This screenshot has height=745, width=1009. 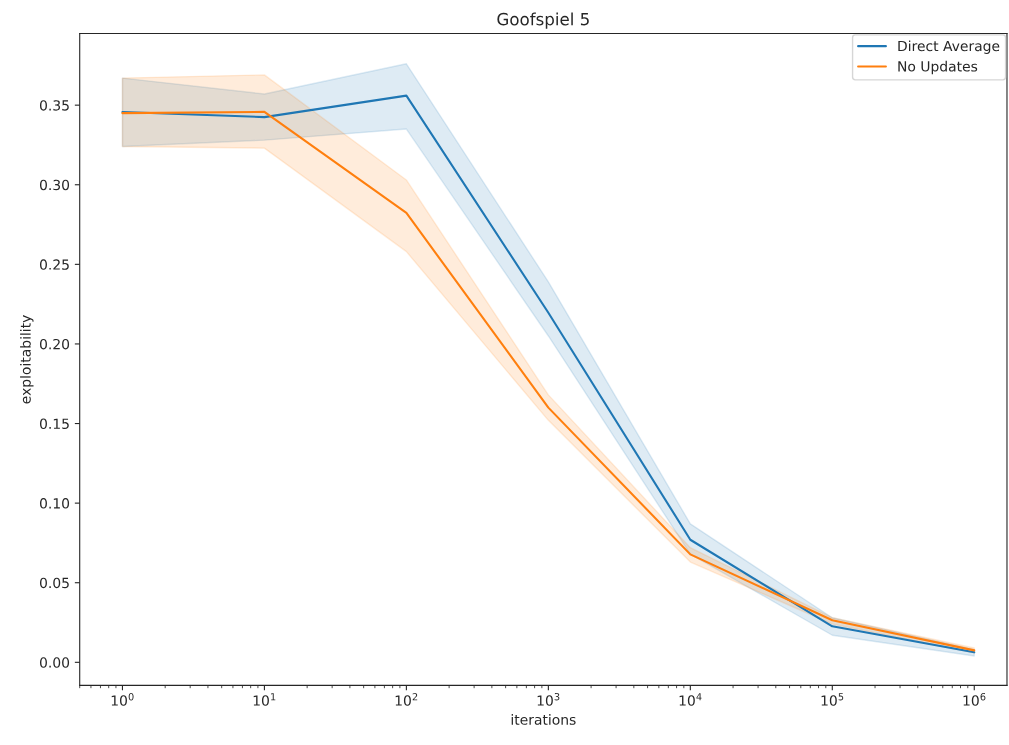 What do you see at coordinates (543, 20) in the screenshot?
I see `chart-title: Goofspiel 5` at bounding box center [543, 20].